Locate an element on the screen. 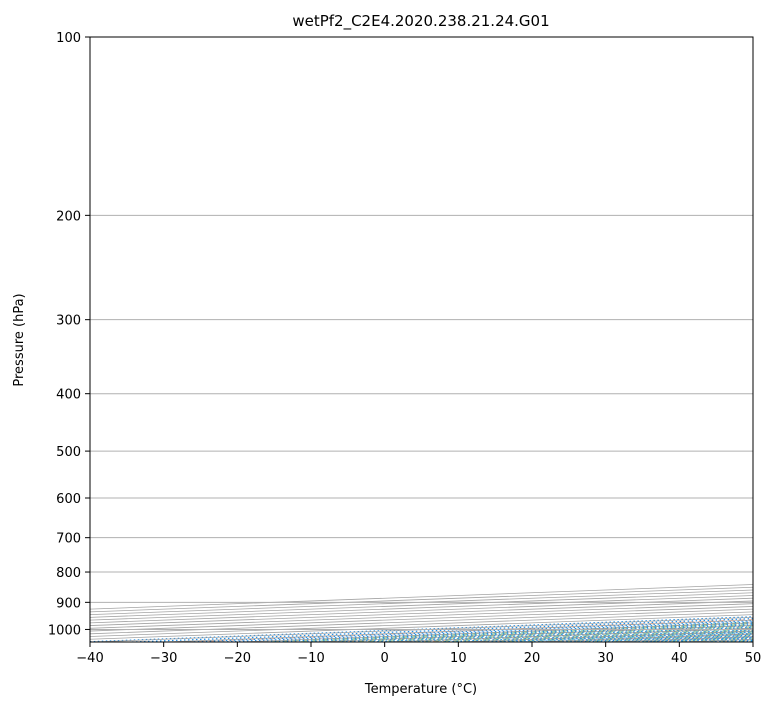 Image resolution: width=775 pixels, height=708 pixels. x-tick-label: −40 is located at coordinates (89, 658).